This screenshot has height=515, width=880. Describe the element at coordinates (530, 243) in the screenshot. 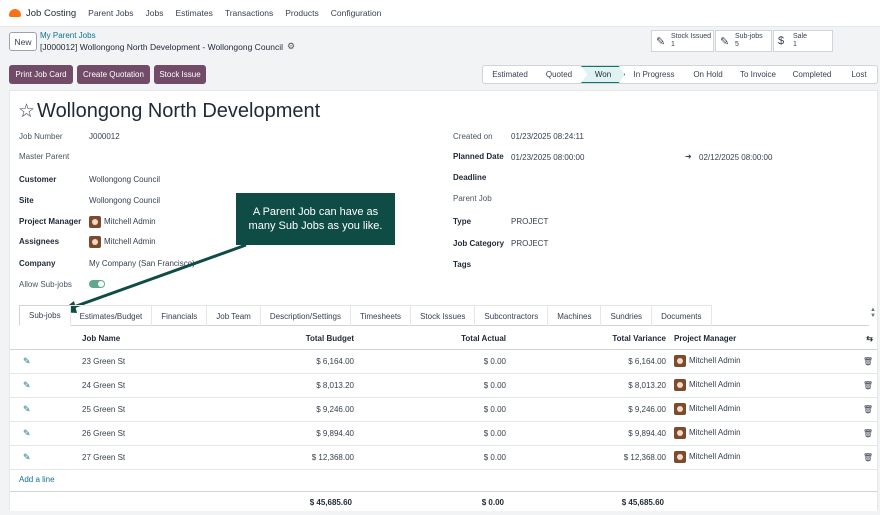

I see `job-category-field: PROJECT` at that location.